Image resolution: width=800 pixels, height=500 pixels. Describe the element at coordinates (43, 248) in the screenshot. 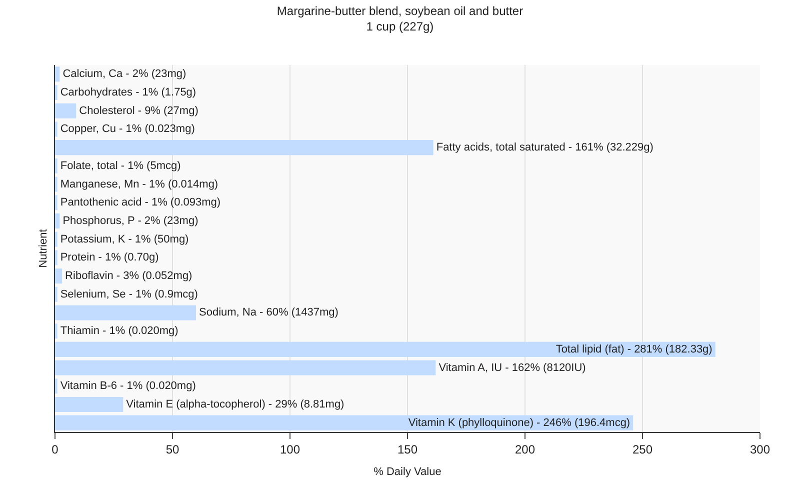

I see `y-axis-title: Nutrient` at that location.